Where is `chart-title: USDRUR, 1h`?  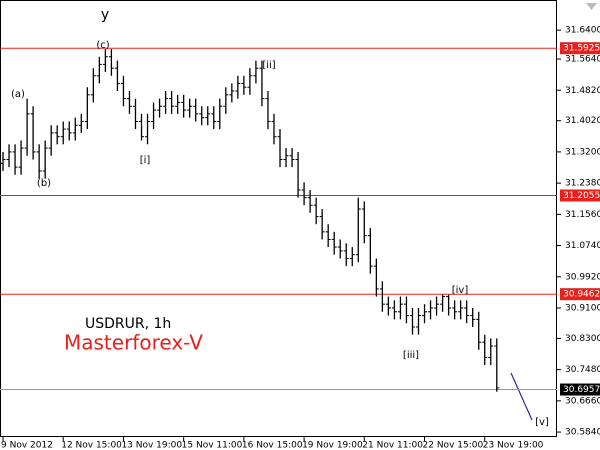
chart-title: USDRUR, 1h is located at coordinates (128, 324).